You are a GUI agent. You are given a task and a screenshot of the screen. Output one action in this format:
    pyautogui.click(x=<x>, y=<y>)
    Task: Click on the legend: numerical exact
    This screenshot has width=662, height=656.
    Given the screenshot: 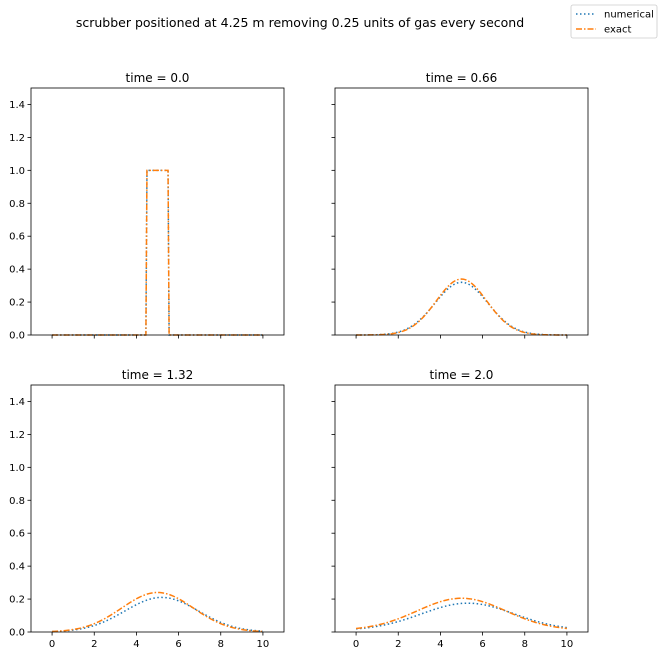 What is the action you would take?
    pyautogui.click(x=614, y=21)
    